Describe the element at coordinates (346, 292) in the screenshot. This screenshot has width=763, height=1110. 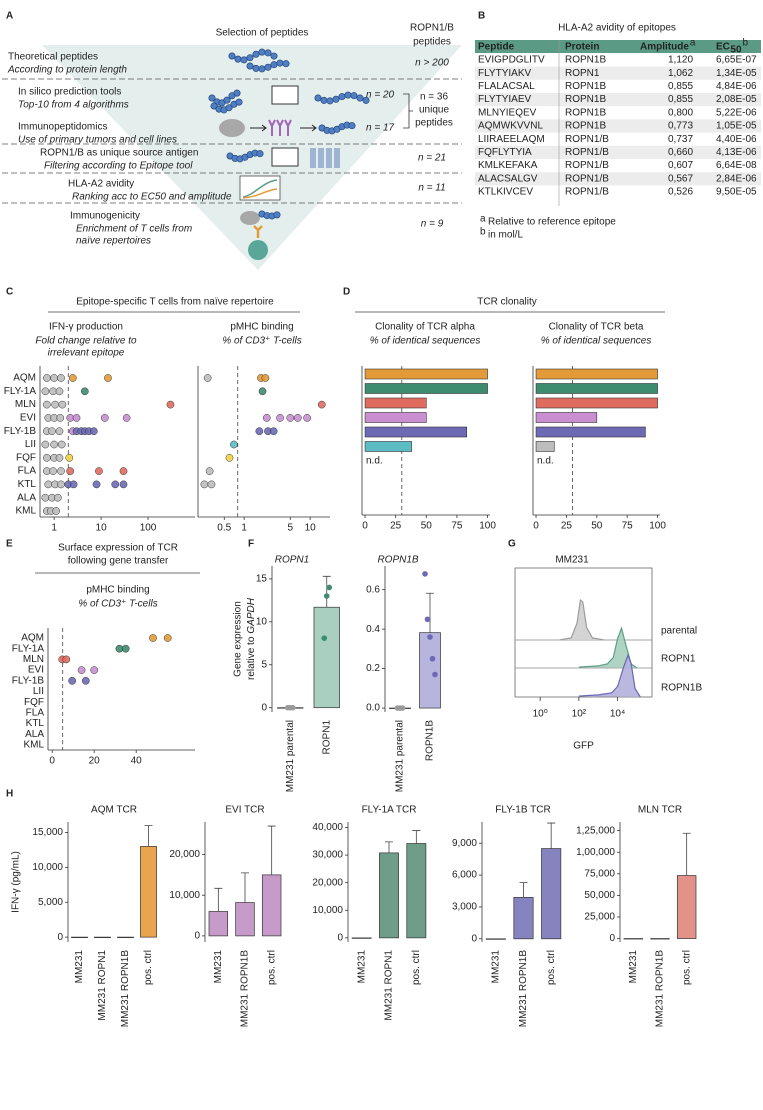
I see `panel-label: D` at that location.